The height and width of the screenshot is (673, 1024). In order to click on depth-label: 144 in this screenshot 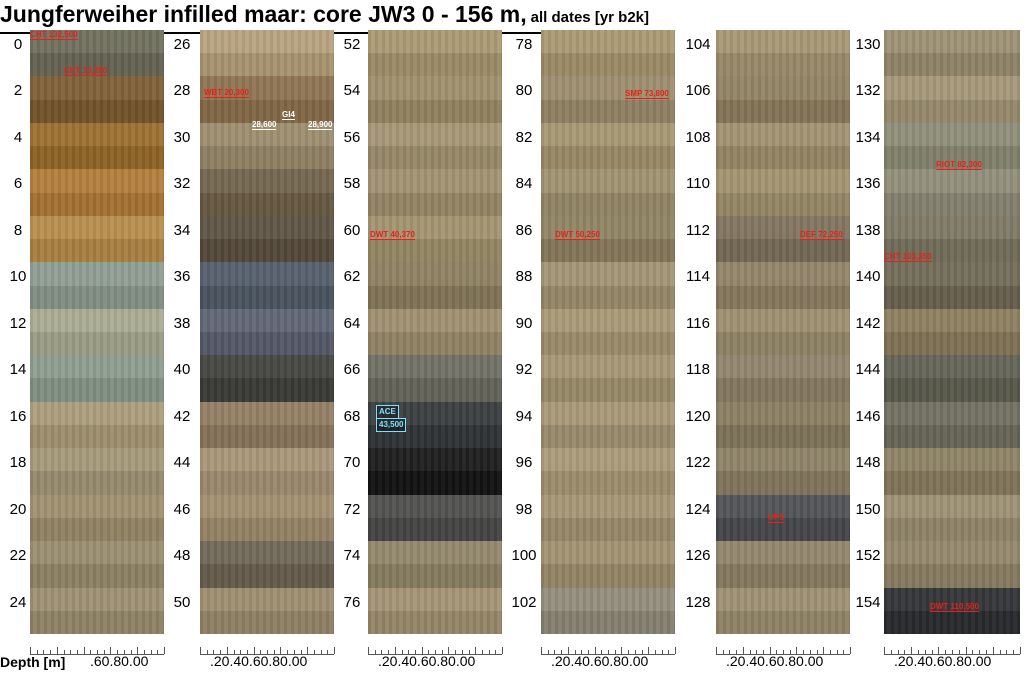, I will do `click(868, 370)`.